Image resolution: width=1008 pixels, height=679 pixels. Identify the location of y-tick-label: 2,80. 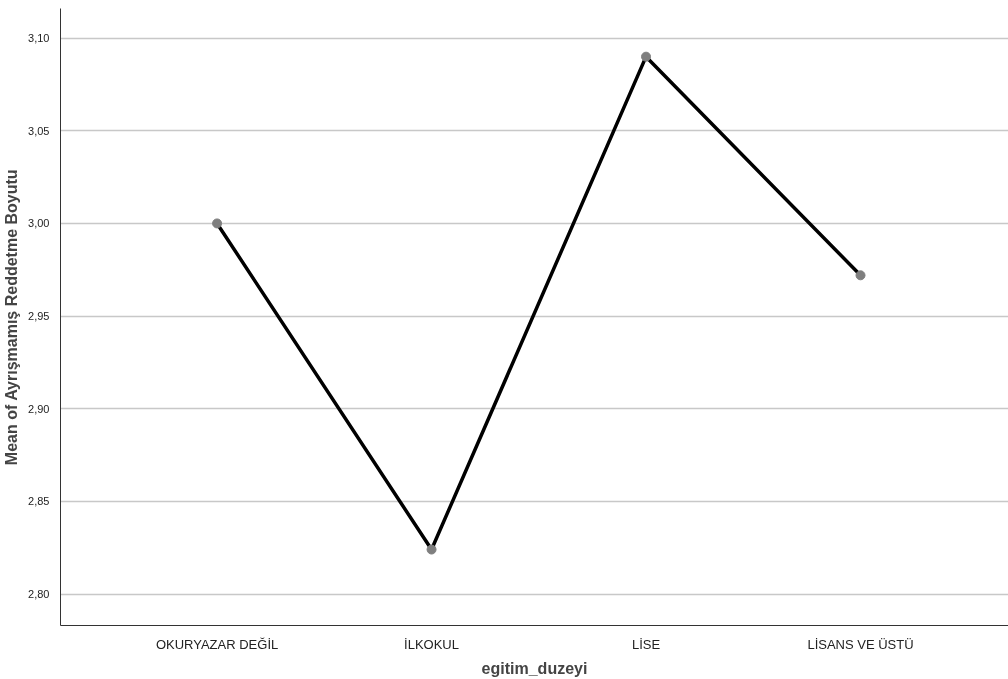
(39, 594).